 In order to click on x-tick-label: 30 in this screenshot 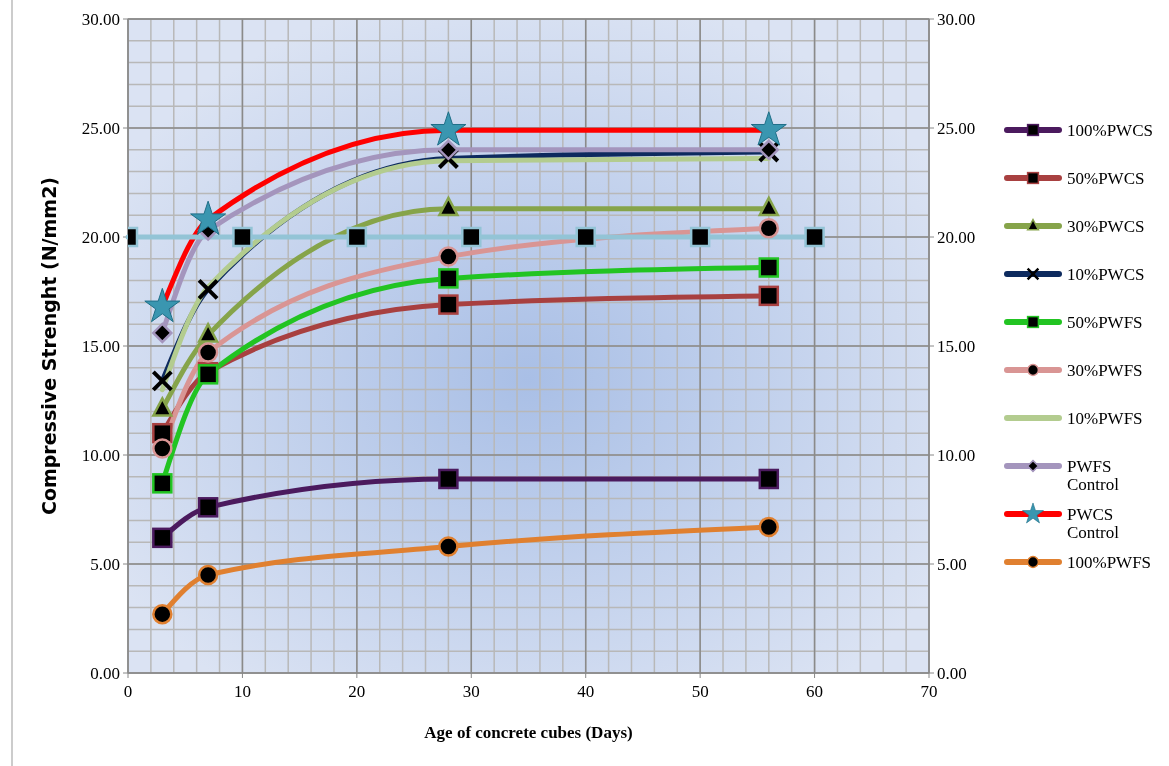, I will do `click(471, 691)`.